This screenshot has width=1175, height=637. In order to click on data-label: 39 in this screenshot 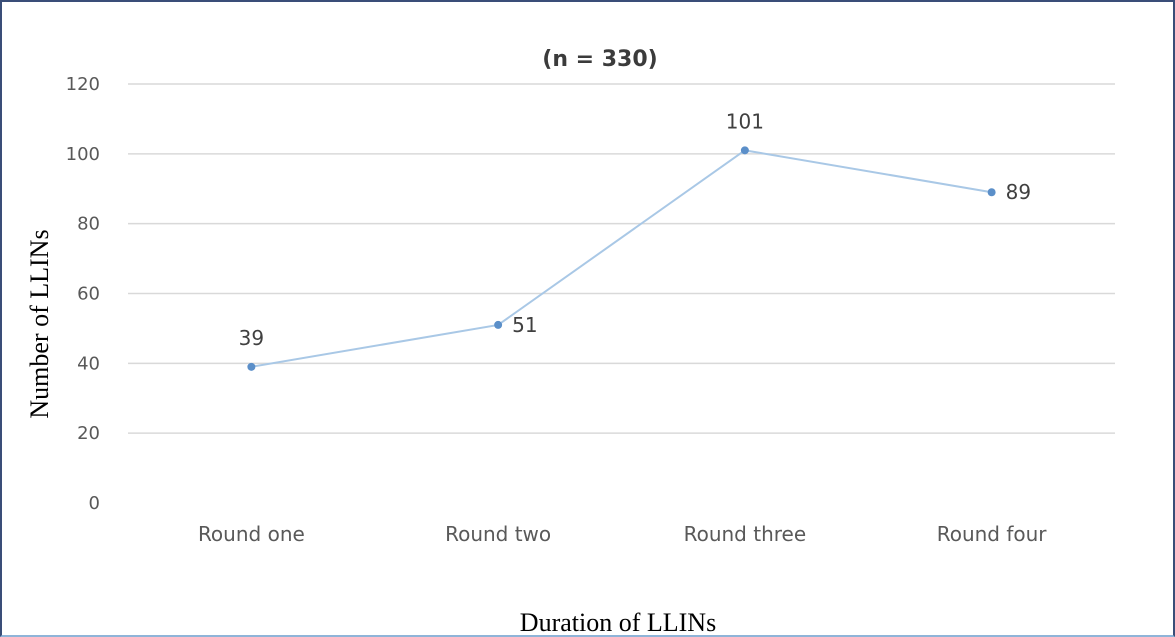, I will do `click(251, 338)`.